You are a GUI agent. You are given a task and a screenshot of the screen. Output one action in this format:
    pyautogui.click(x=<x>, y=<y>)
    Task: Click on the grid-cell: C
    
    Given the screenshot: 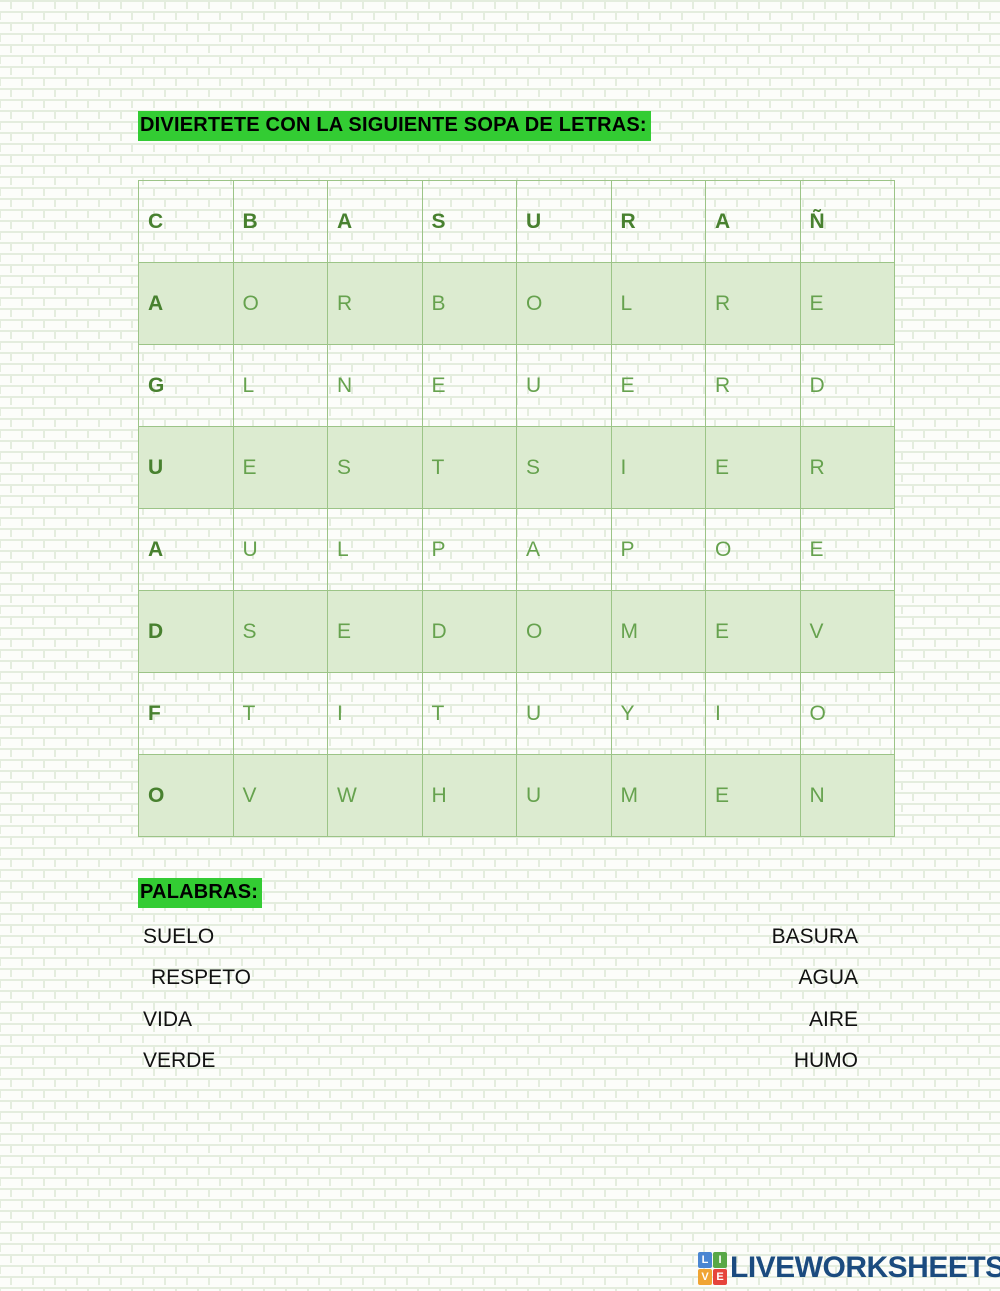 What is the action you would take?
    pyautogui.click(x=186, y=221)
    